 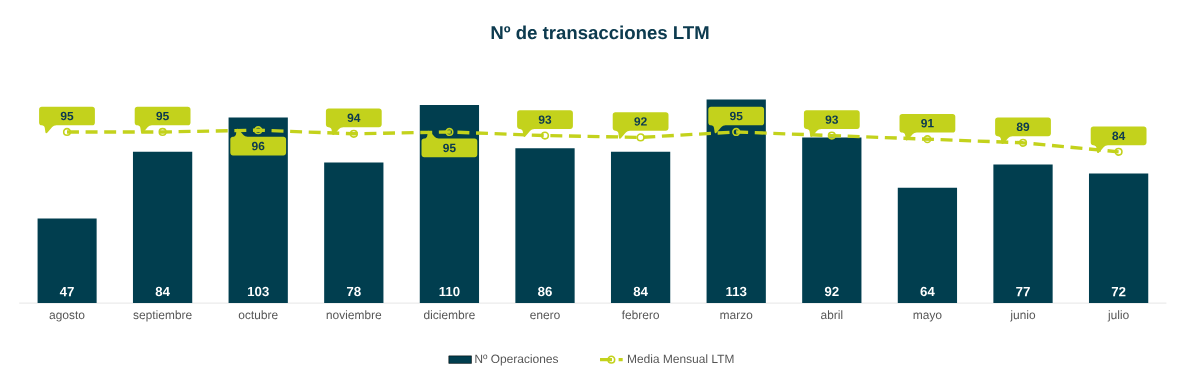 I want to click on x-tick-label: abril, so click(x=832, y=315).